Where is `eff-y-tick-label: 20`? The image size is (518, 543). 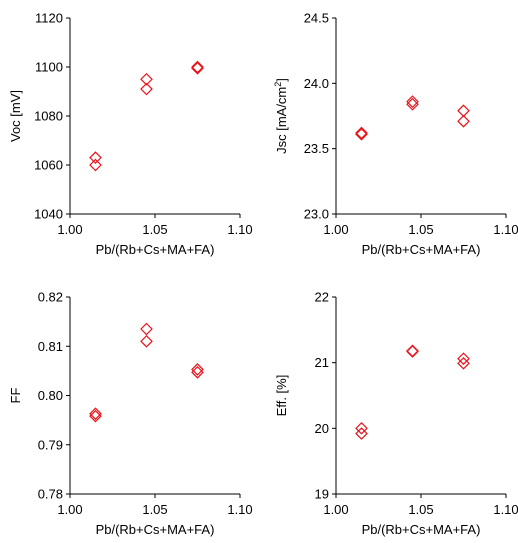
eff-y-tick-label: 20 is located at coordinates (322, 428).